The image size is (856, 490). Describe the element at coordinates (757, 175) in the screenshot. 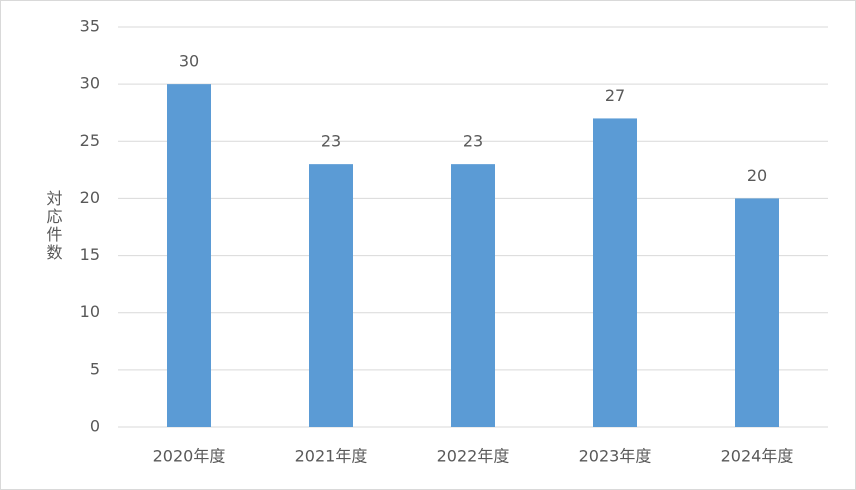

I see `data-label: 20` at that location.